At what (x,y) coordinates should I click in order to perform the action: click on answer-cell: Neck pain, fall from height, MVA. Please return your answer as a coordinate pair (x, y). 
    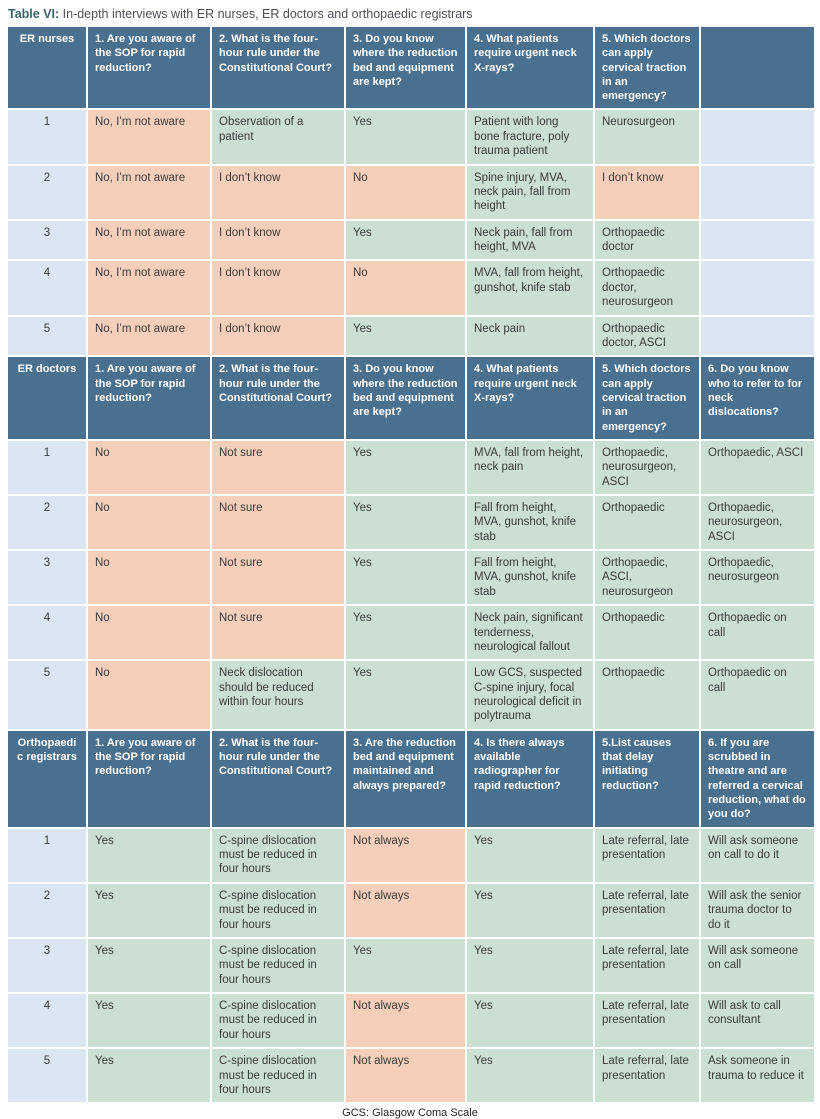
    Looking at the image, I should click on (530, 240).